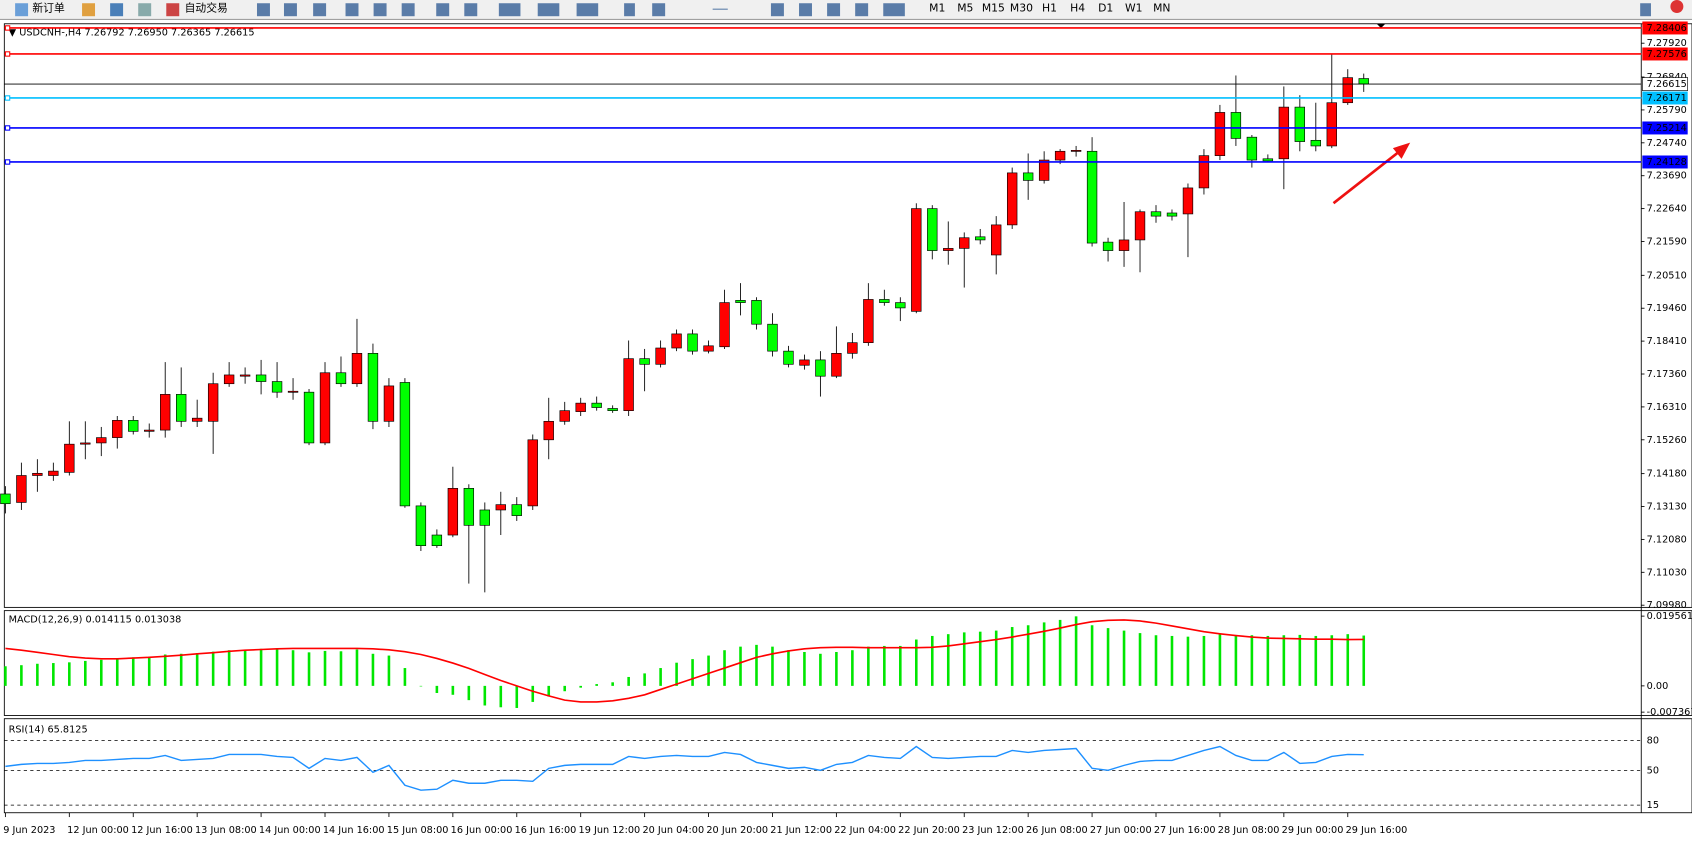 The image size is (1692, 843). I want to click on y-tick-label: 7.15260, so click(1667, 440).